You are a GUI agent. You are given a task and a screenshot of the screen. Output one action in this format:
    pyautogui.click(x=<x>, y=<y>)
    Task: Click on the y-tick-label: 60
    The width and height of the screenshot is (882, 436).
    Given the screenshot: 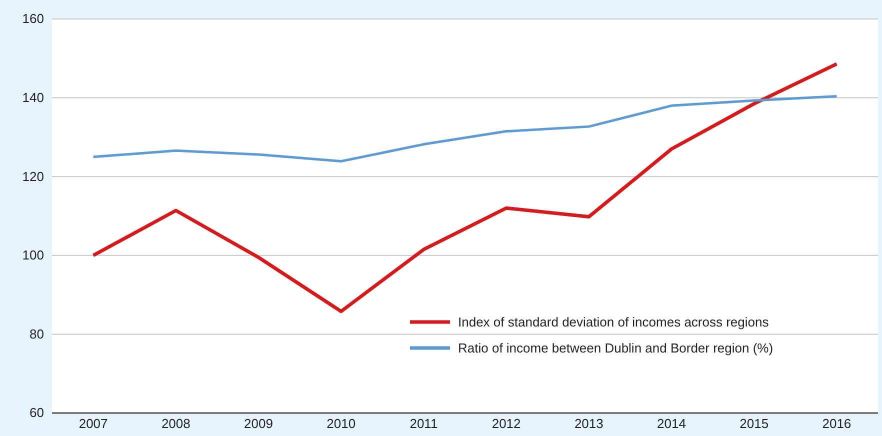 What is the action you would take?
    pyautogui.click(x=37, y=412)
    